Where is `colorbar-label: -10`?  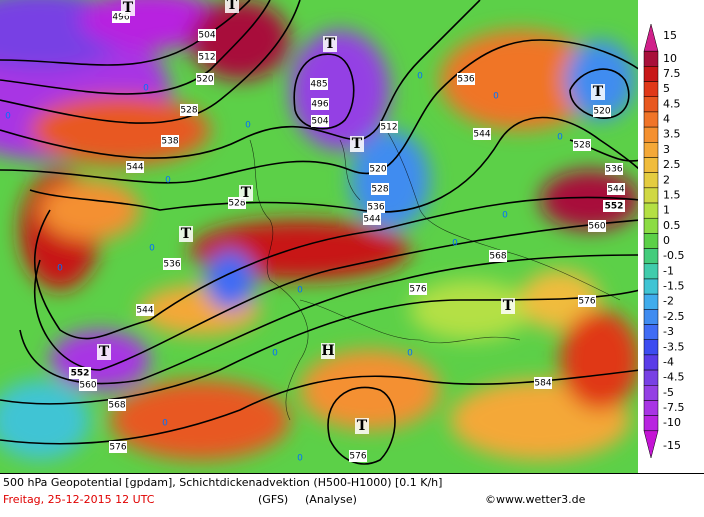 colorbar-label: -10 is located at coordinates (672, 422).